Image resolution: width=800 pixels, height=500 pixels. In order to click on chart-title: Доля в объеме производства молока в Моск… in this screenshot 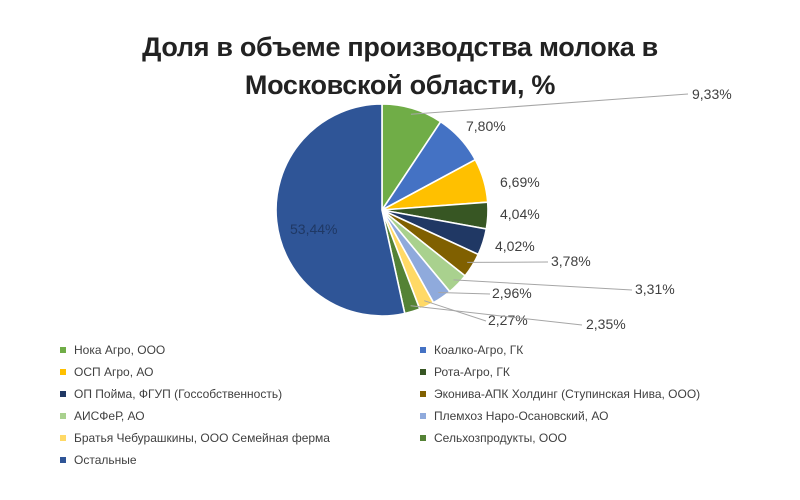, I will do `click(400, 66)`.